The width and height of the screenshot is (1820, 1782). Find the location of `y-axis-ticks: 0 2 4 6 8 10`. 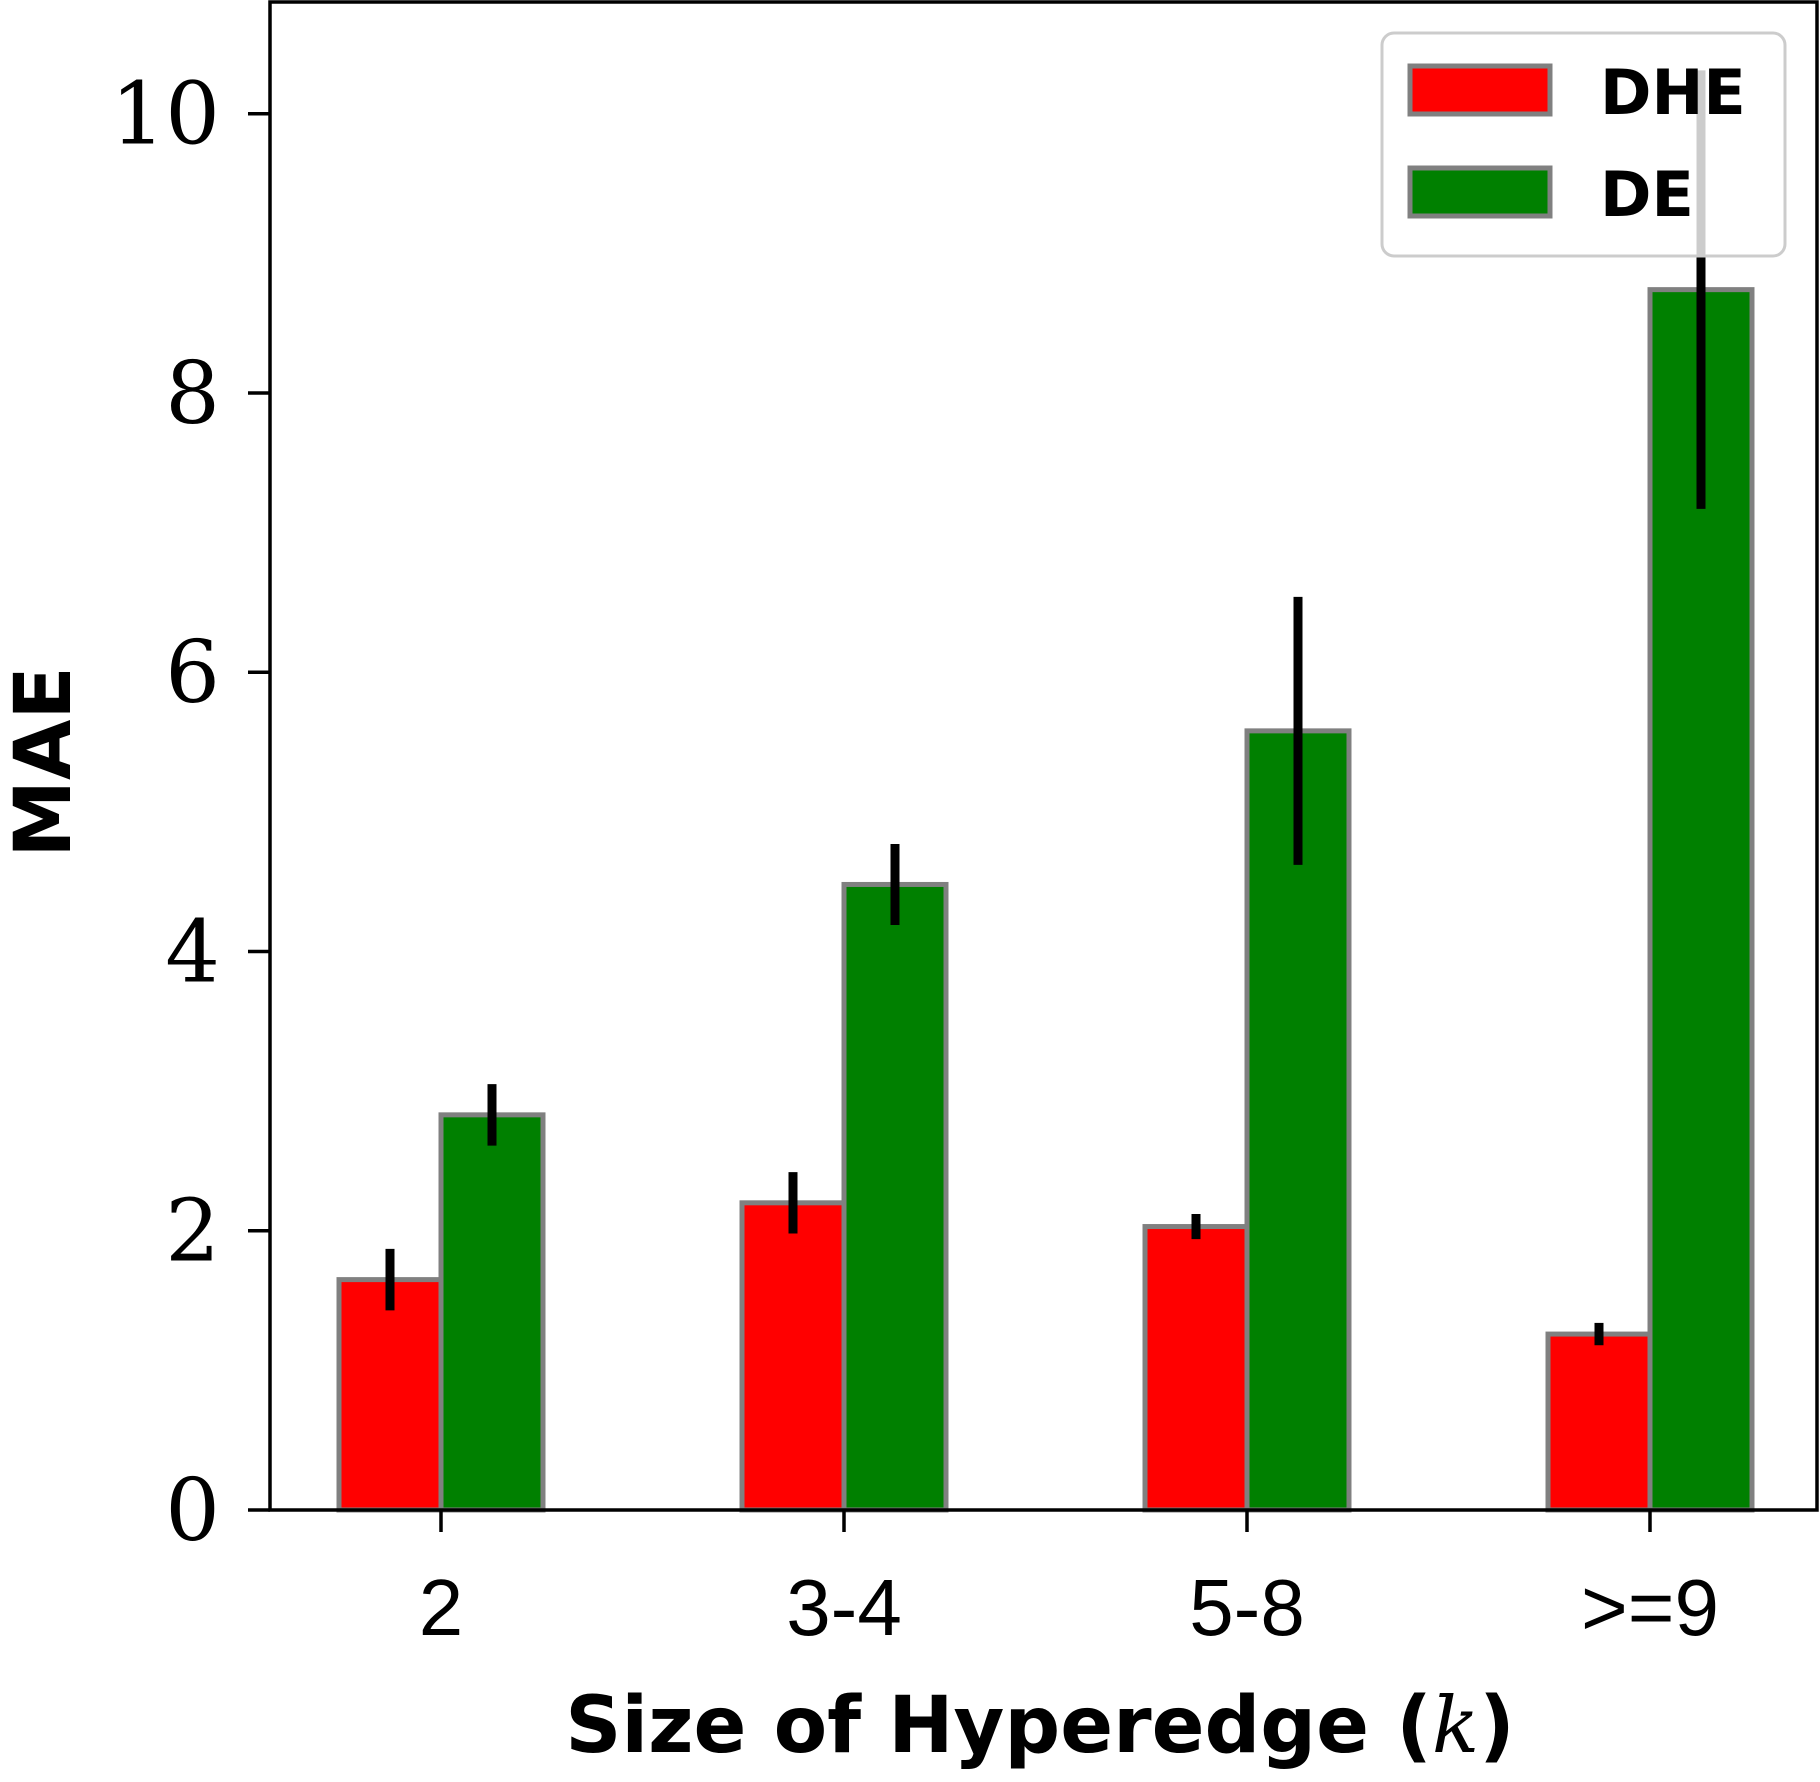

y-axis-ticks: 0 2 4 6 8 10 is located at coordinates (190, 813).